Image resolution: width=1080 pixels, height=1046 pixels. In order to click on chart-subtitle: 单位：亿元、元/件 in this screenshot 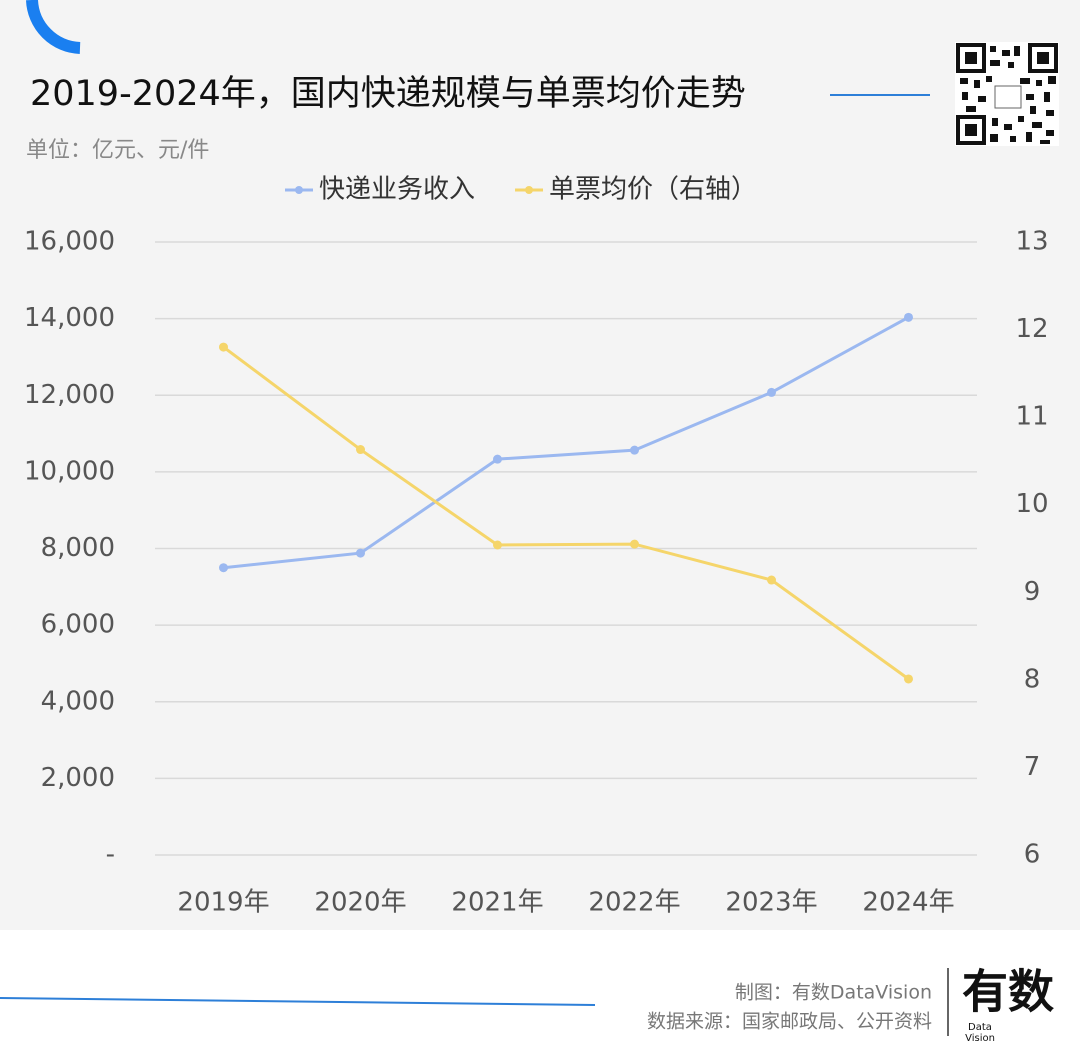, I will do `click(117, 150)`.